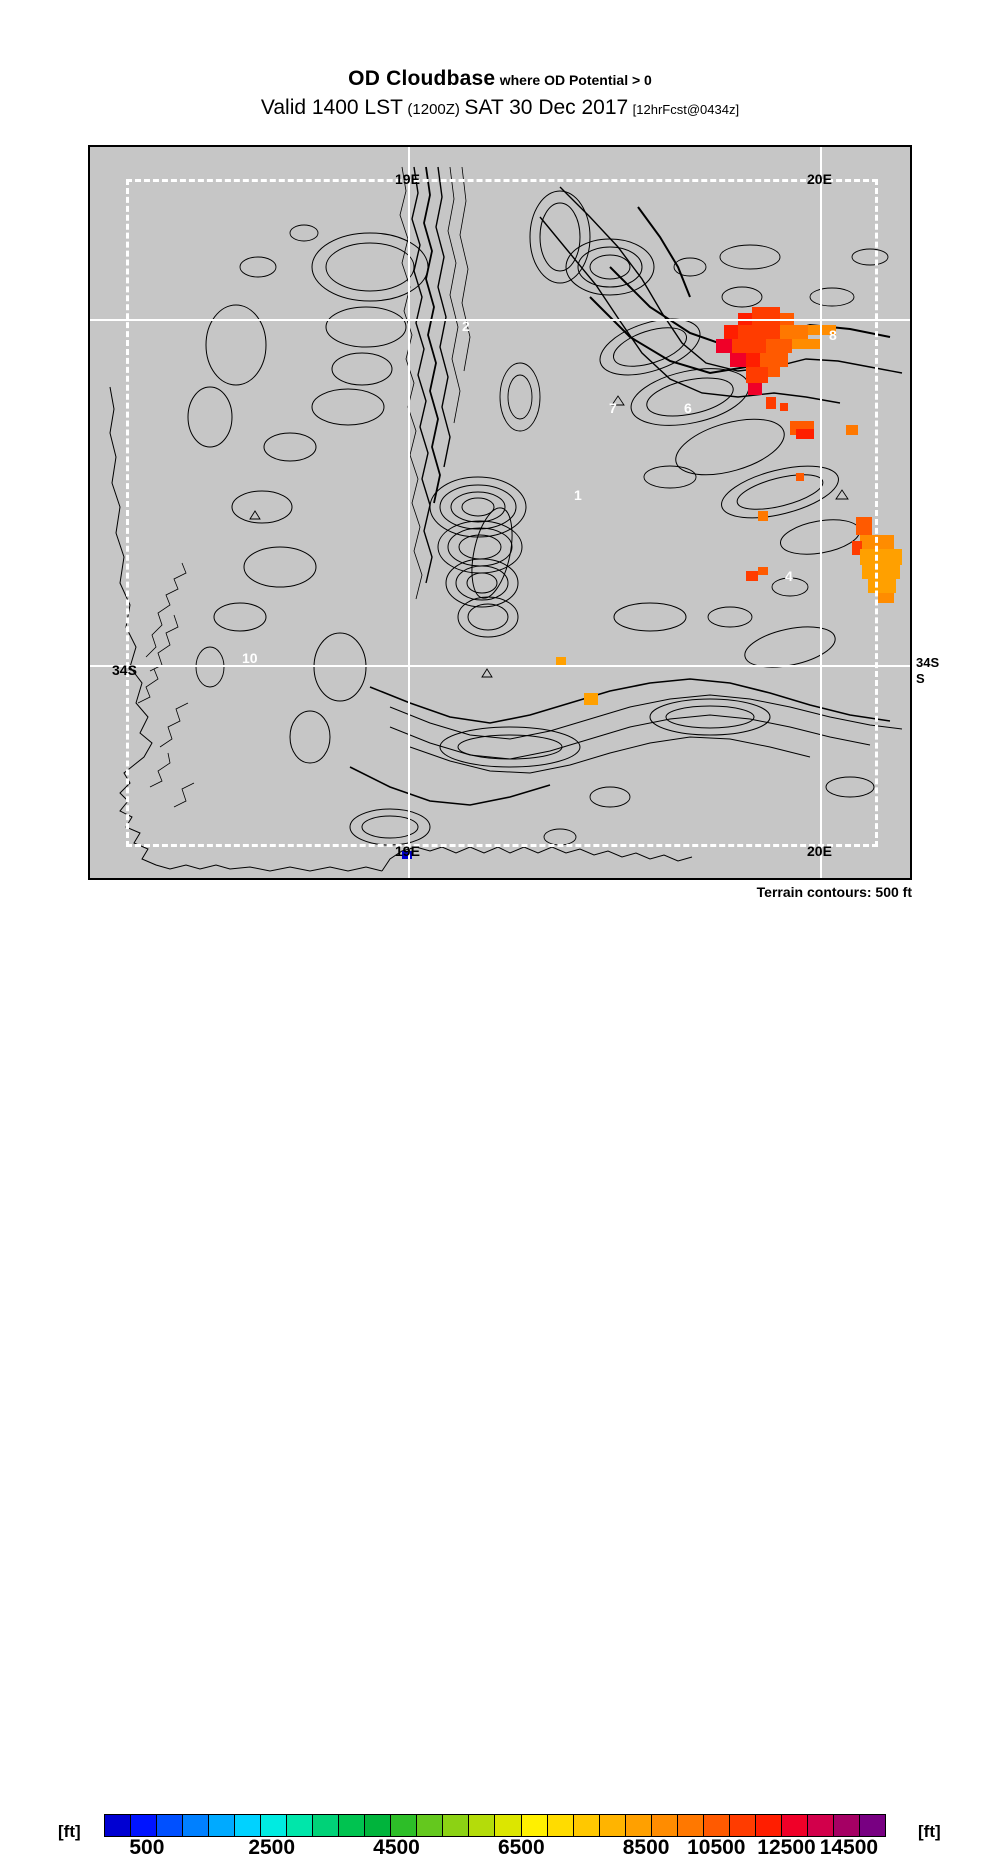 Image resolution: width=1000 pixels, height=1862 pixels. I want to click on colorbar-tick: 2500, so click(272, 1847).